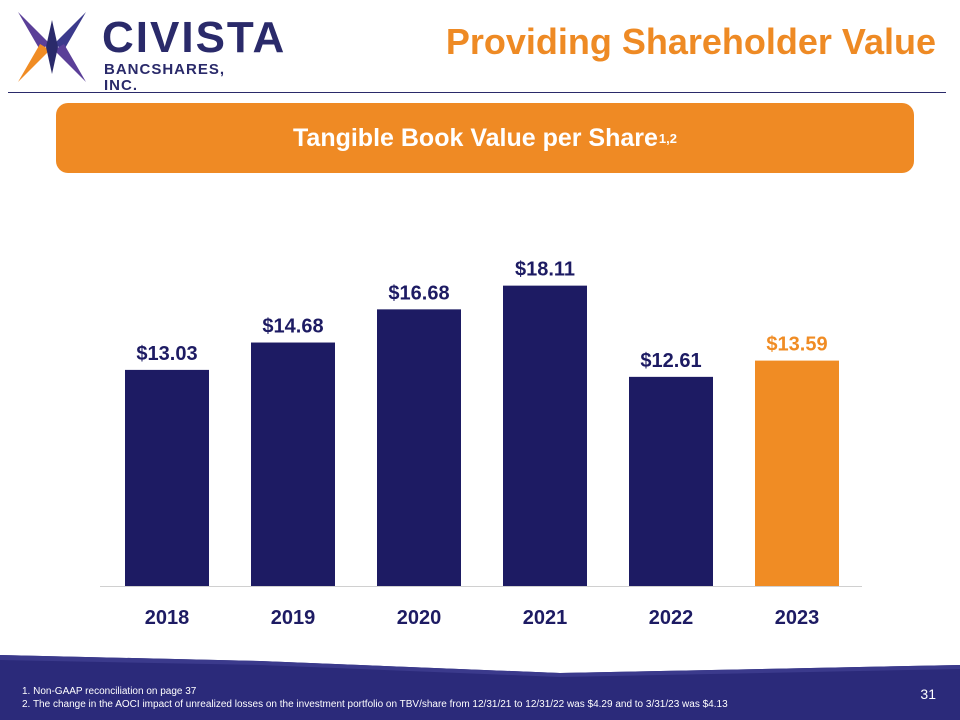 The width and height of the screenshot is (960, 720). What do you see at coordinates (293, 618) in the screenshot?
I see `x-tick-label-2019: 2019` at bounding box center [293, 618].